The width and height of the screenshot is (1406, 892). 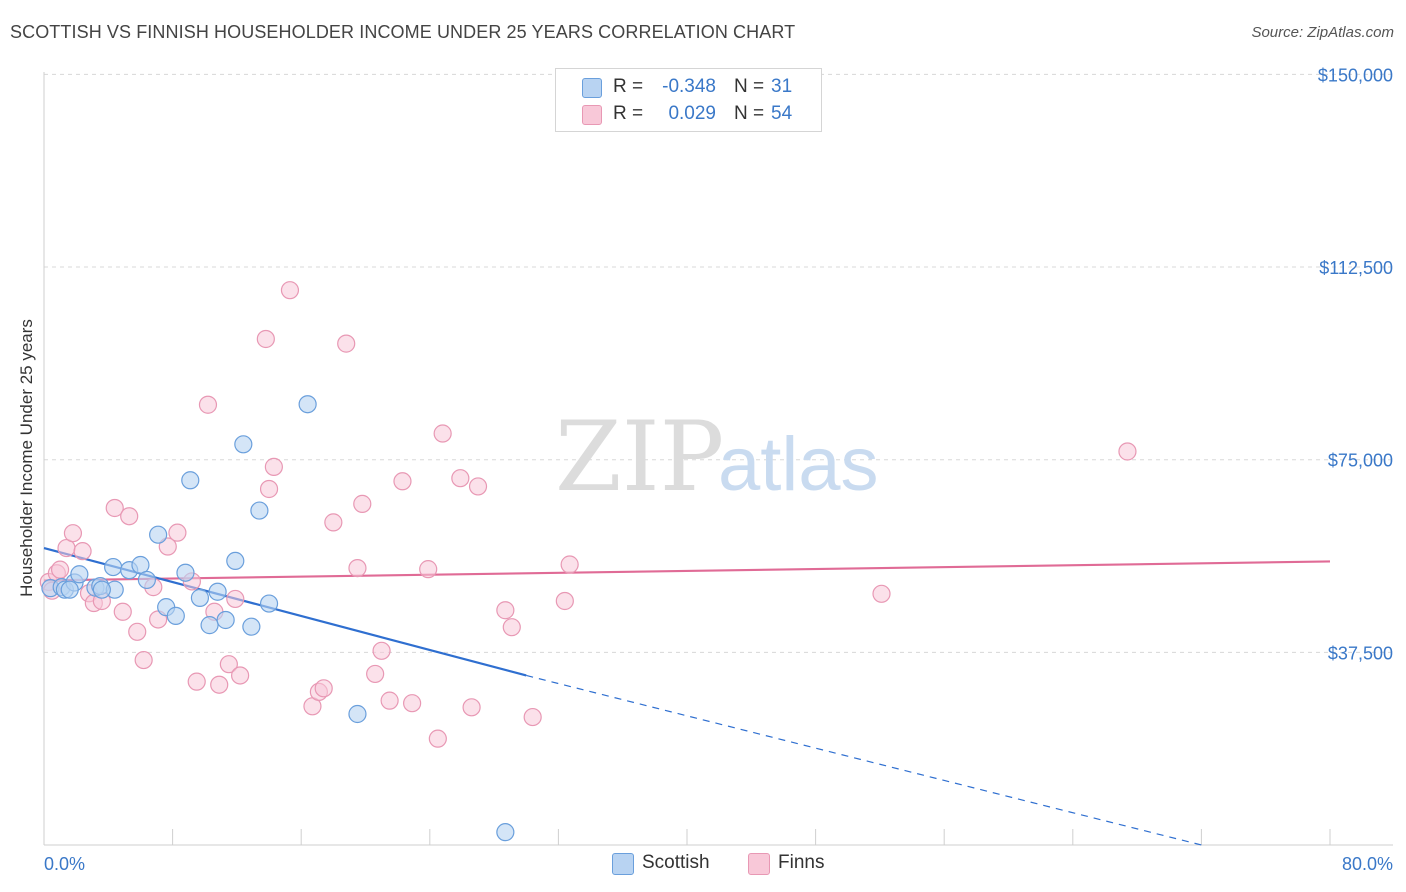 I want to click on legend-n-value: 54, so click(x=782, y=113).